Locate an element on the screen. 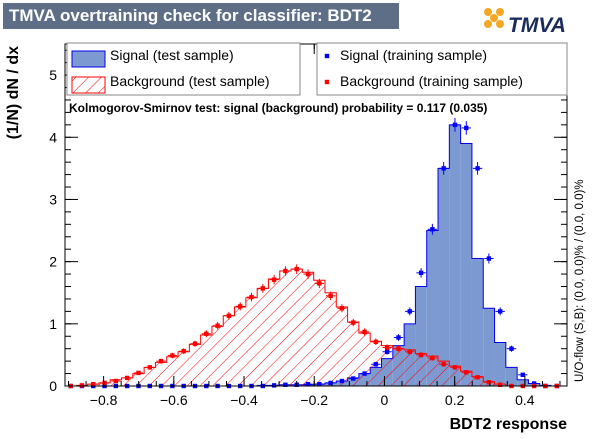  legend-label: Signal (test sample) is located at coordinates (172, 55).